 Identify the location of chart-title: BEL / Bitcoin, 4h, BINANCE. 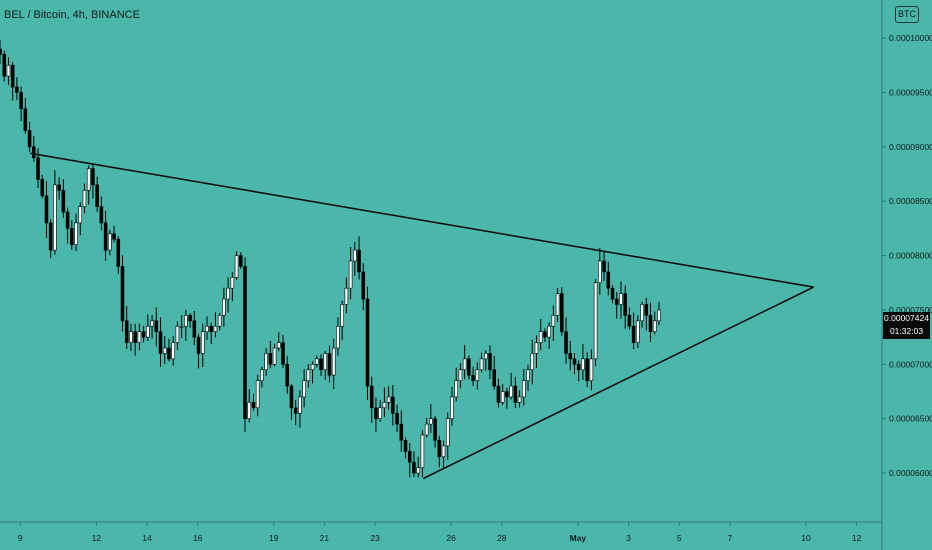
(72, 15).